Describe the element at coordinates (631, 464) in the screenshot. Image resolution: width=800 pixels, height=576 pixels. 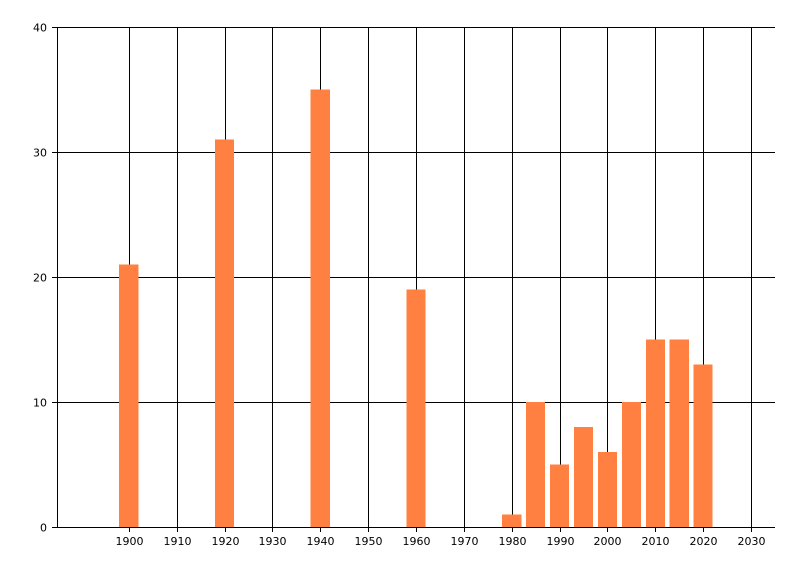
I see `bar-2005` at that location.